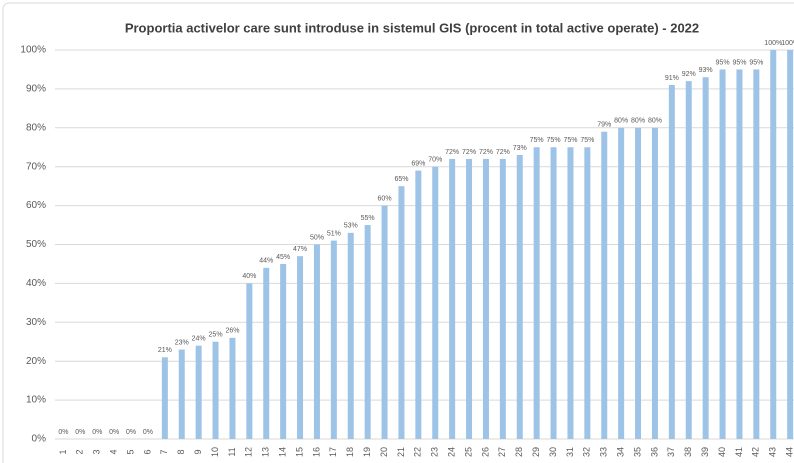 This screenshot has width=794, height=463. Describe the element at coordinates (739, 452) in the screenshot. I see `x-tick-label: 41` at that location.